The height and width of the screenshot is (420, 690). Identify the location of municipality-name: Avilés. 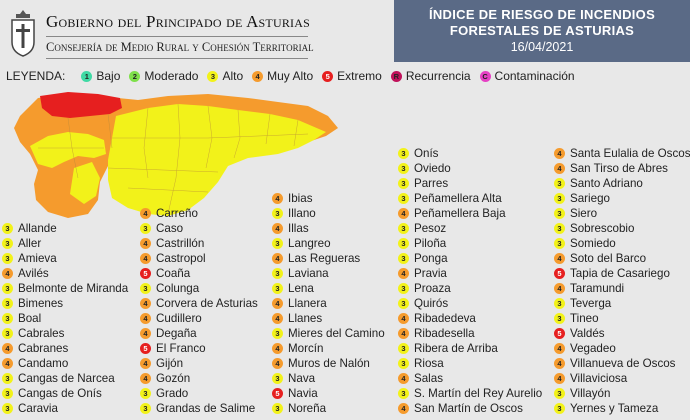
(33, 273).